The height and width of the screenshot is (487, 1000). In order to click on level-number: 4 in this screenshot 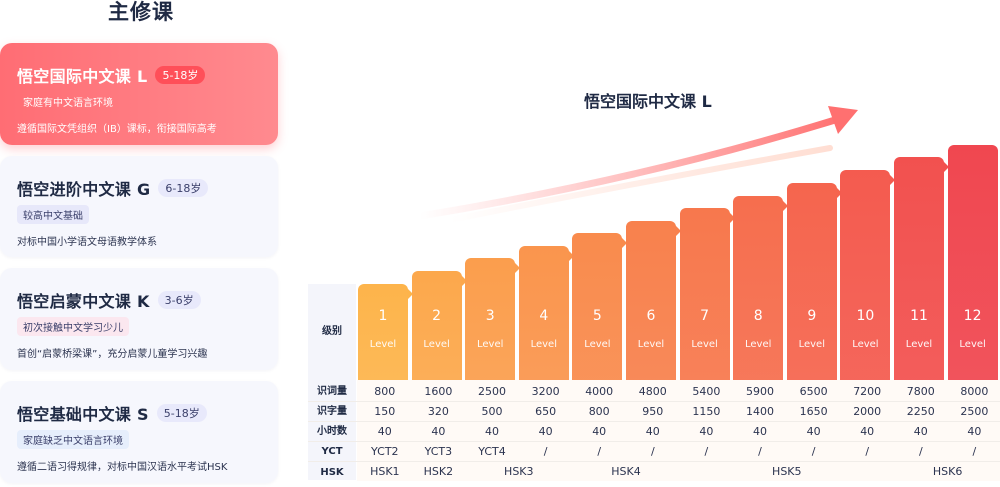, I will do `click(544, 316)`.